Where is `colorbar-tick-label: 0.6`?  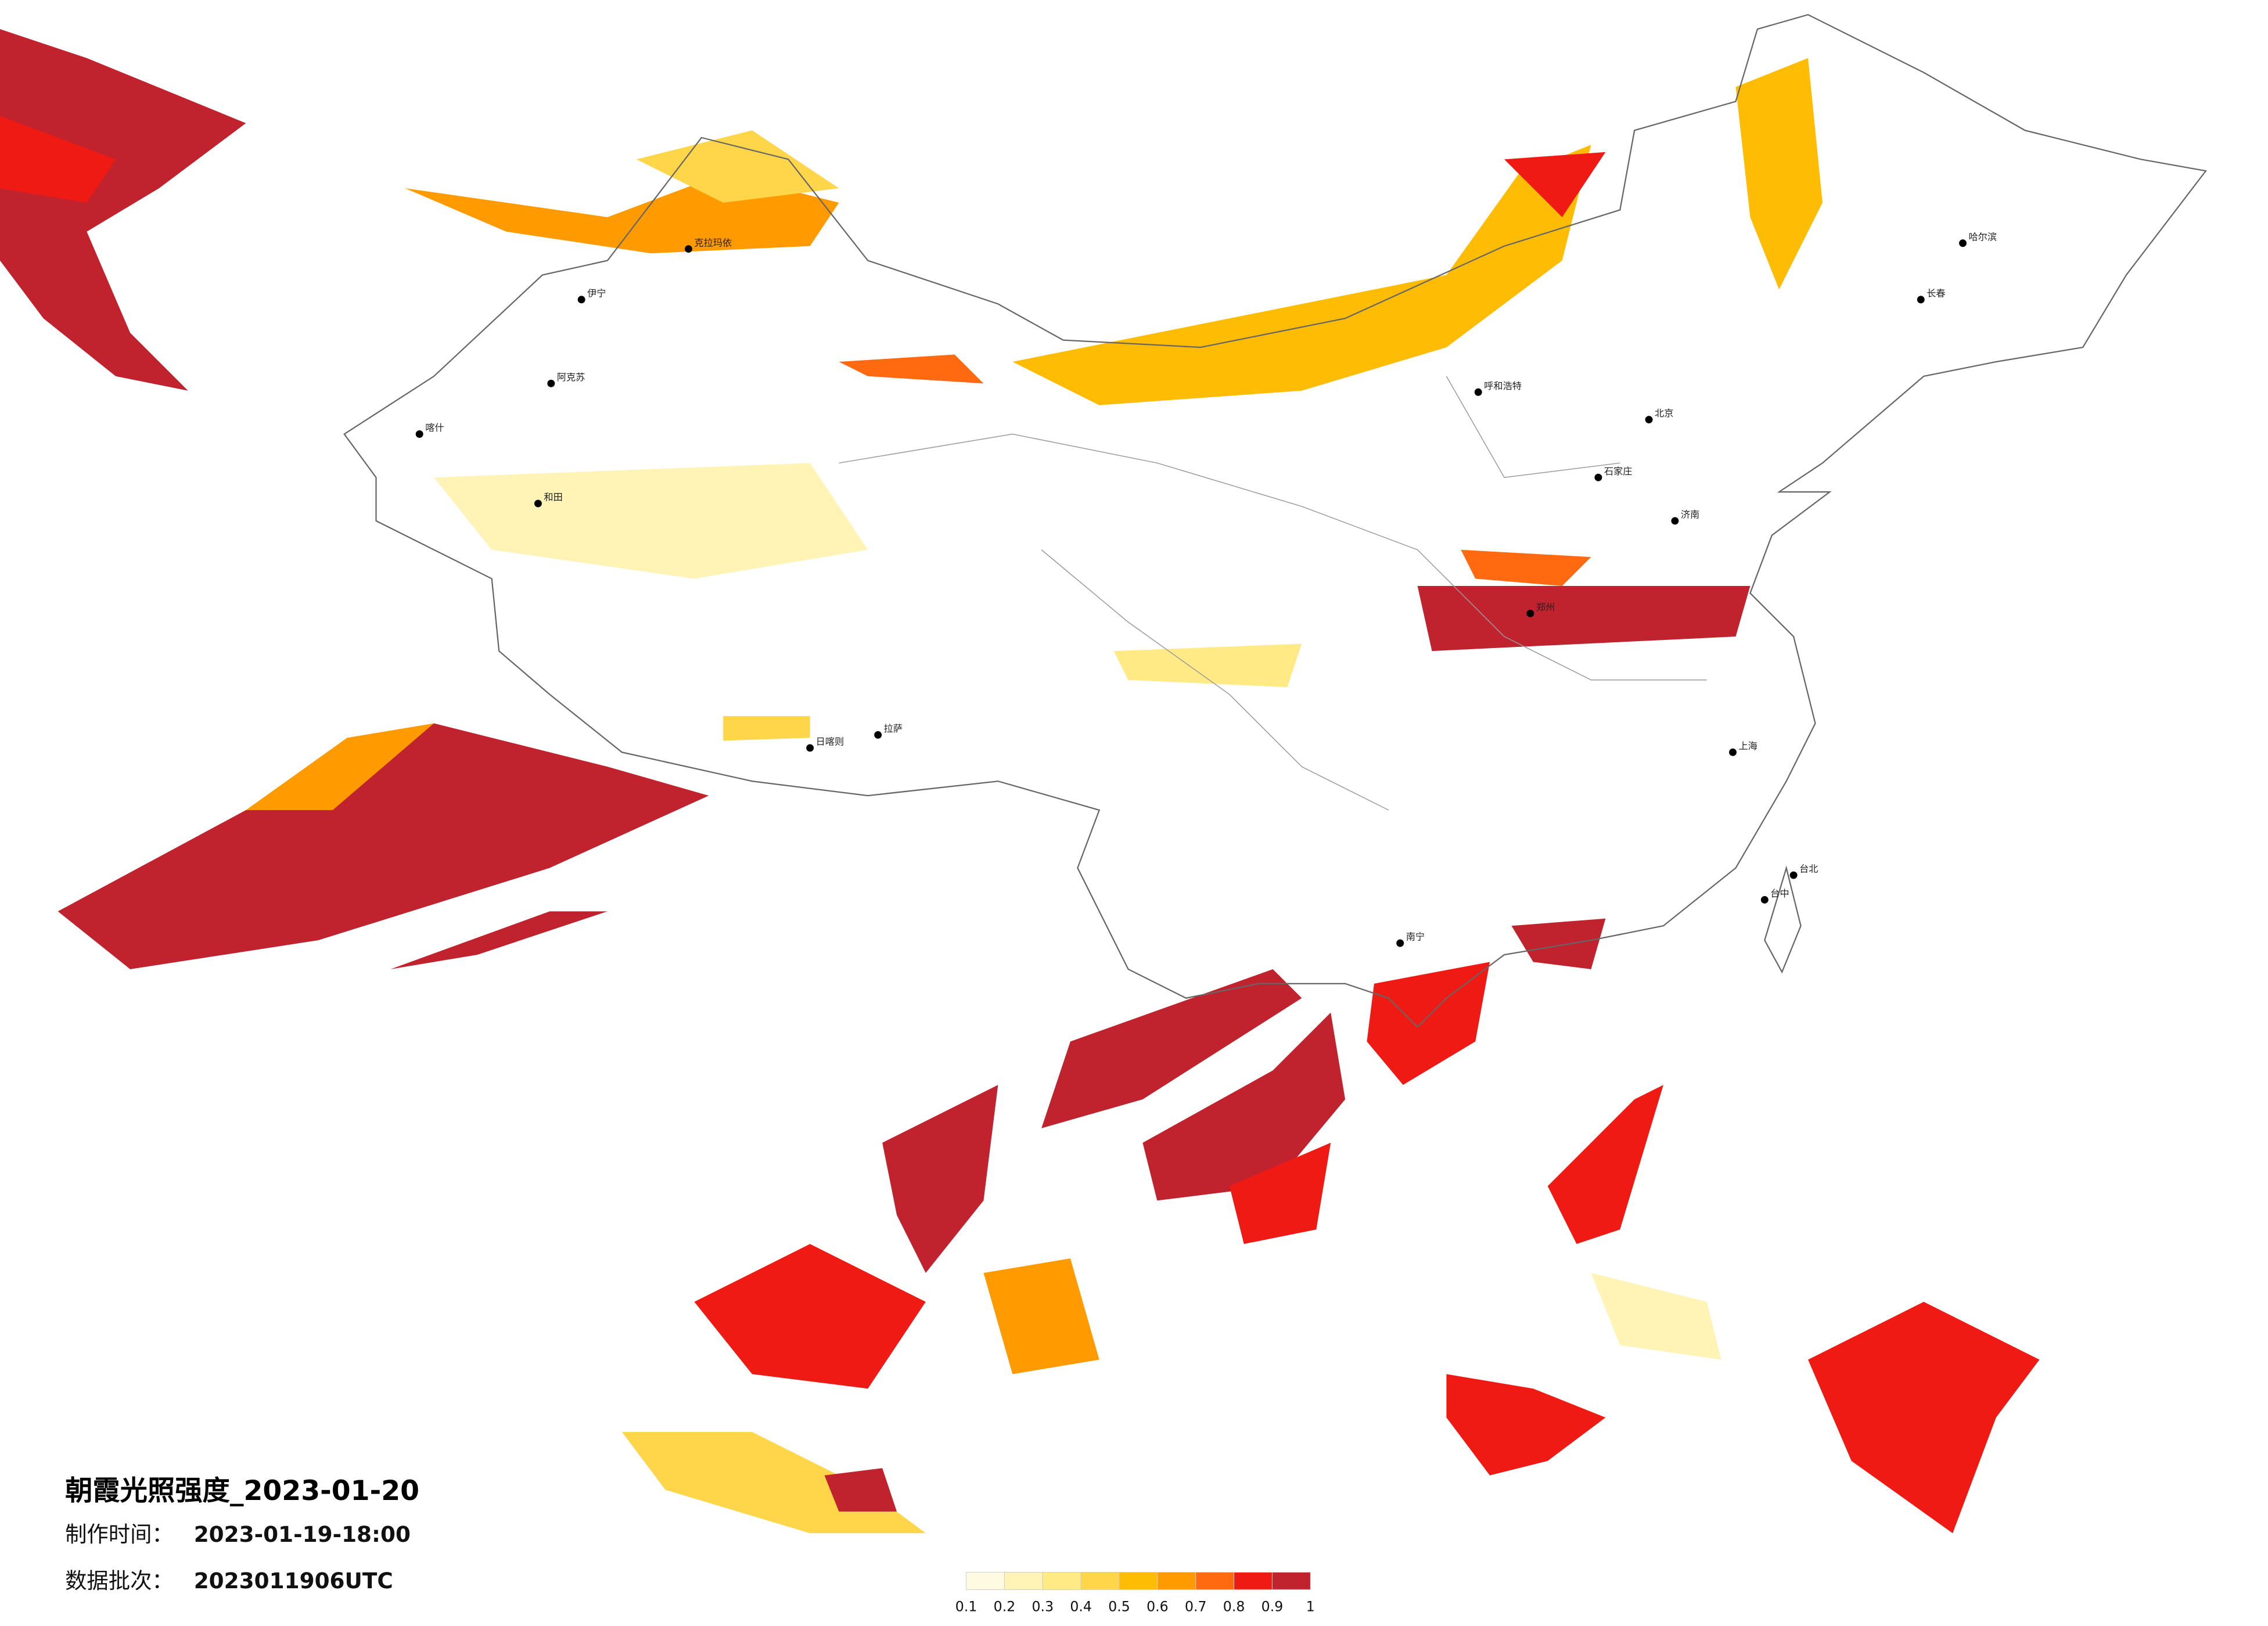 colorbar-tick-label: 0.6 is located at coordinates (1157, 1607).